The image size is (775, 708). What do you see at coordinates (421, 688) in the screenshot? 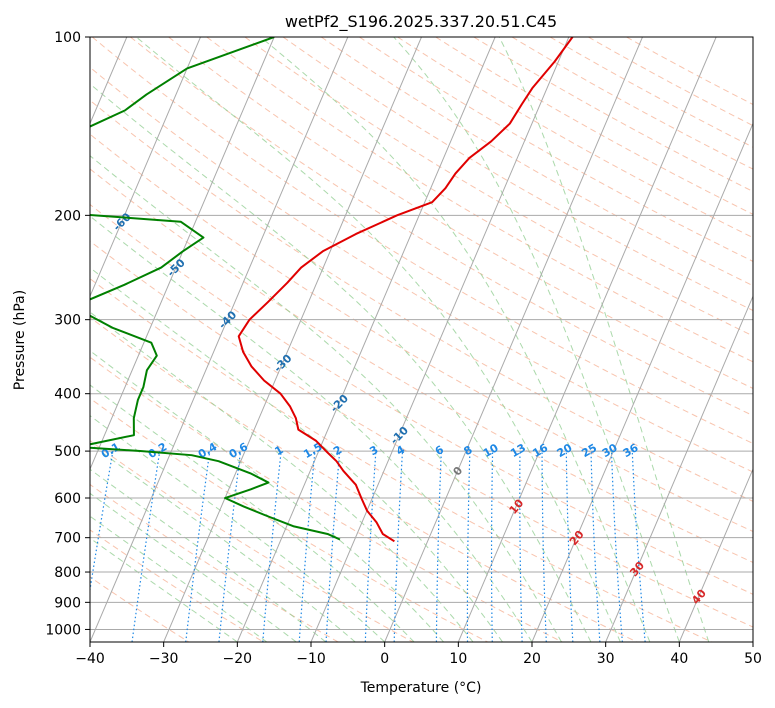
I see `x-axis-label: Temperature (°C)` at bounding box center [421, 688].